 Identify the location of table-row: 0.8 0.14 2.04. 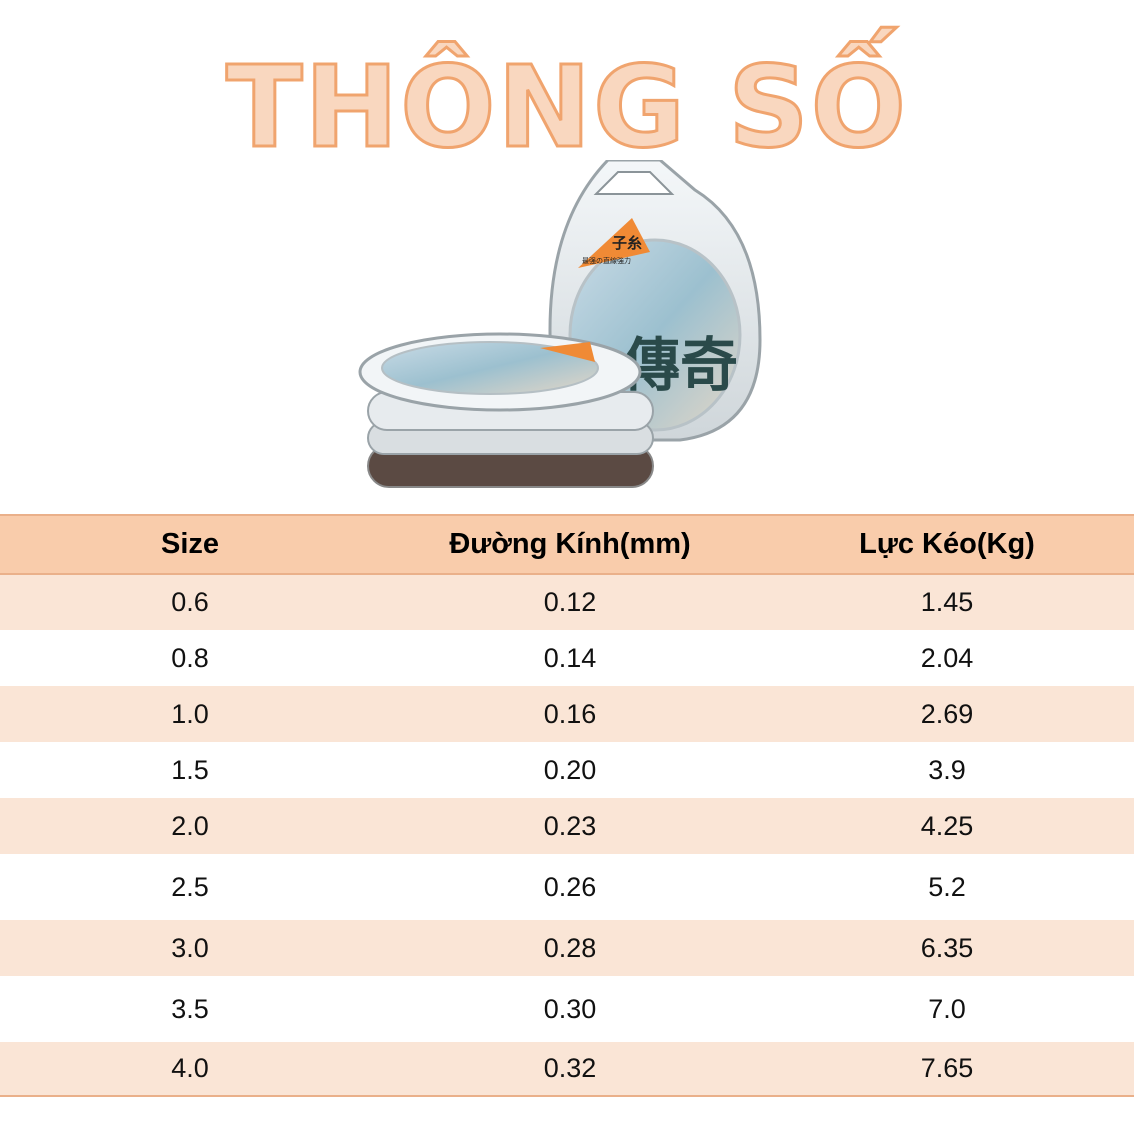
(567, 658).